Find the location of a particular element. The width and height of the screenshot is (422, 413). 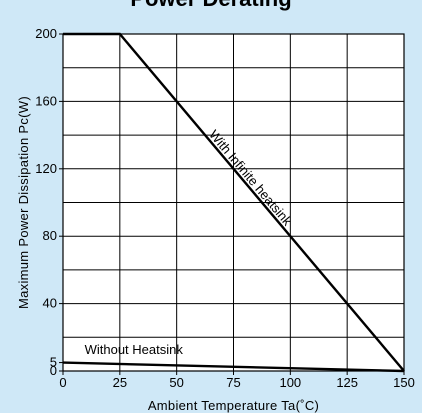

x-tick-label: 100 is located at coordinates (290, 382).